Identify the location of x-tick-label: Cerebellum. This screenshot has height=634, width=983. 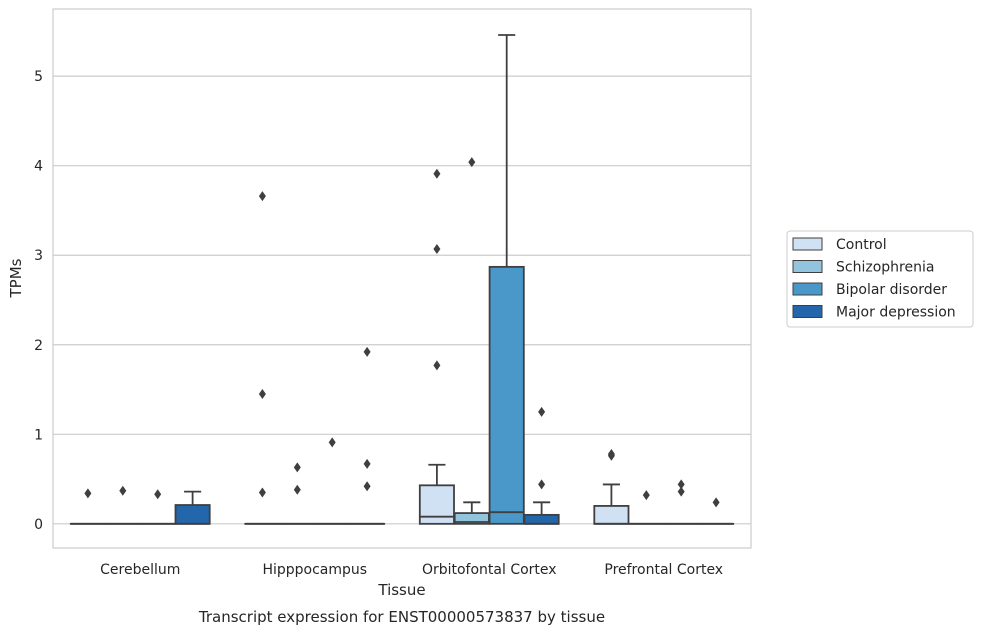
(140, 570).